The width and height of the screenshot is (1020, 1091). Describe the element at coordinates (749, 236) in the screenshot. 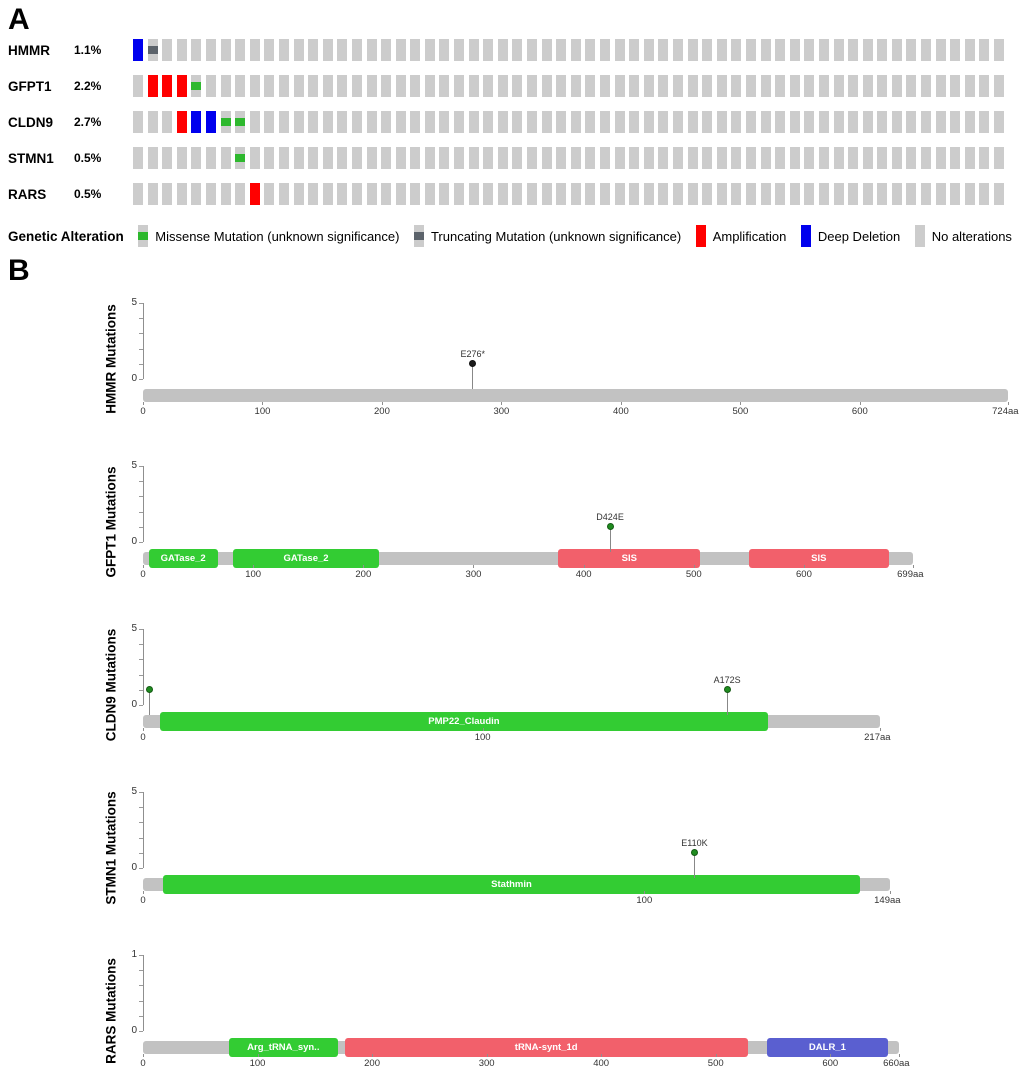

I see `legend-label: Amplification` at that location.